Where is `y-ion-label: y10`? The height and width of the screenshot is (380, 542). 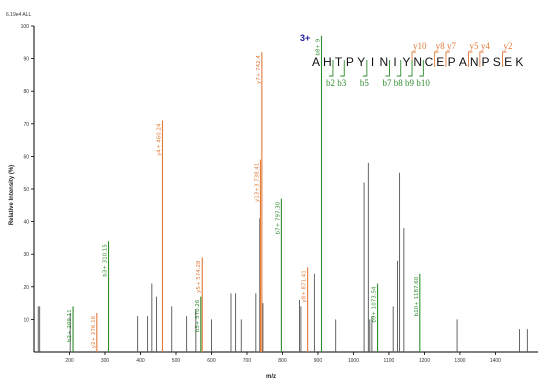 y-ion-label: y10 is located at coordinates (420, 46).